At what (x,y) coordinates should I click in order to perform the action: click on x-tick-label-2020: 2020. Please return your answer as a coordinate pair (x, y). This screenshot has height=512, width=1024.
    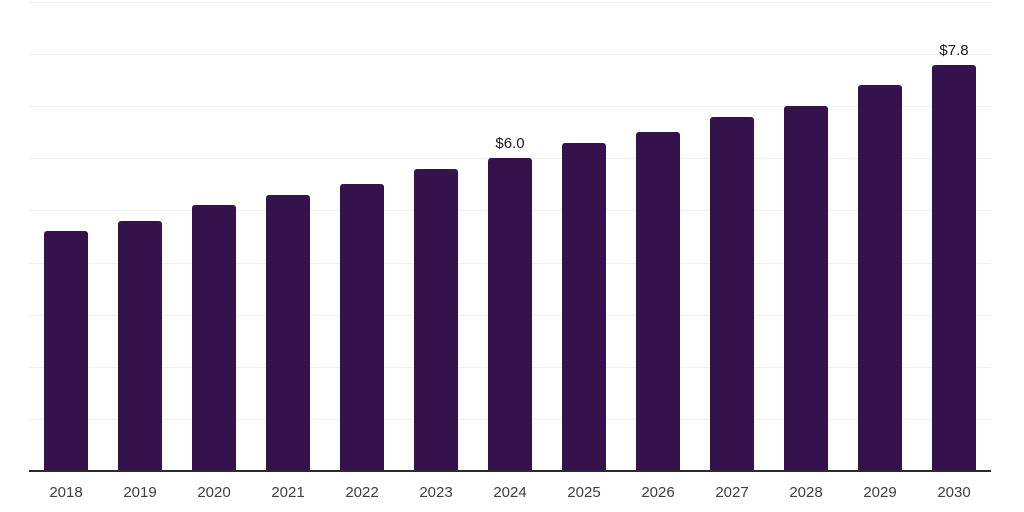
    Looking at the image, I should click on (214, 492).